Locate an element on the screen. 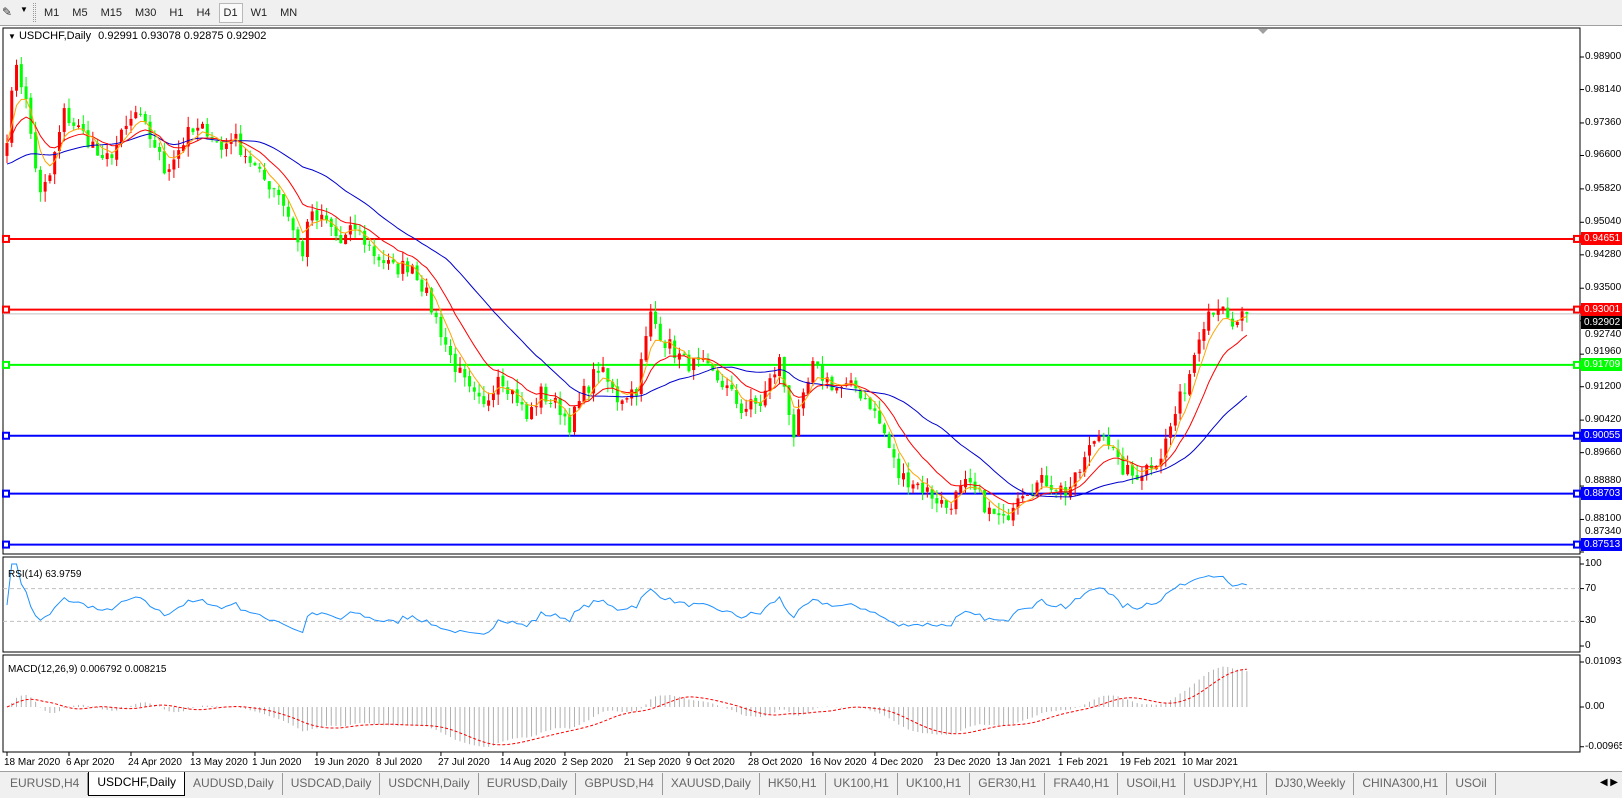 The width and height of the screenshot is (1622, 798). timeframe-h1: H1 is located at coordinates (176, 13).